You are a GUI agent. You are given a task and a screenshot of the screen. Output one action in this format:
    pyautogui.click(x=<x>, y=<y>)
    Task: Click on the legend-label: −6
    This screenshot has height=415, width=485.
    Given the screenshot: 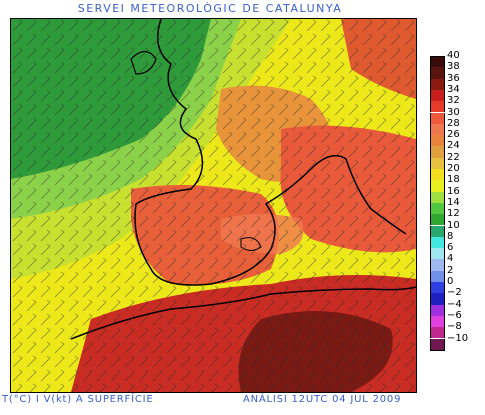 What is the action you would take?
    pyautogui.click(x=454, y=315)
    